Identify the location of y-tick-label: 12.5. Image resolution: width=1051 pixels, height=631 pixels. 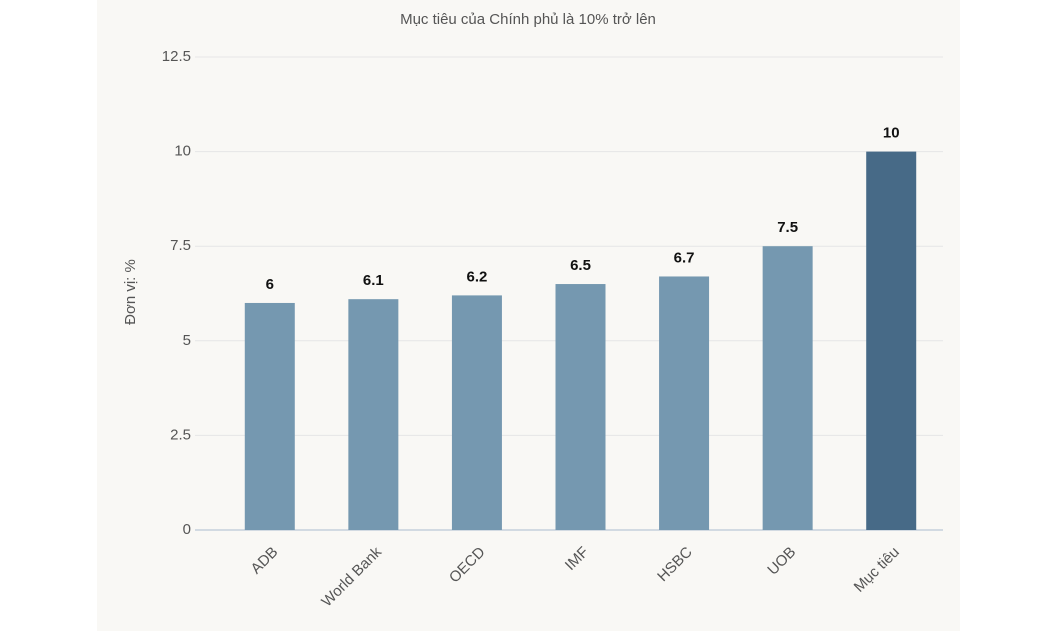
(176, 56).